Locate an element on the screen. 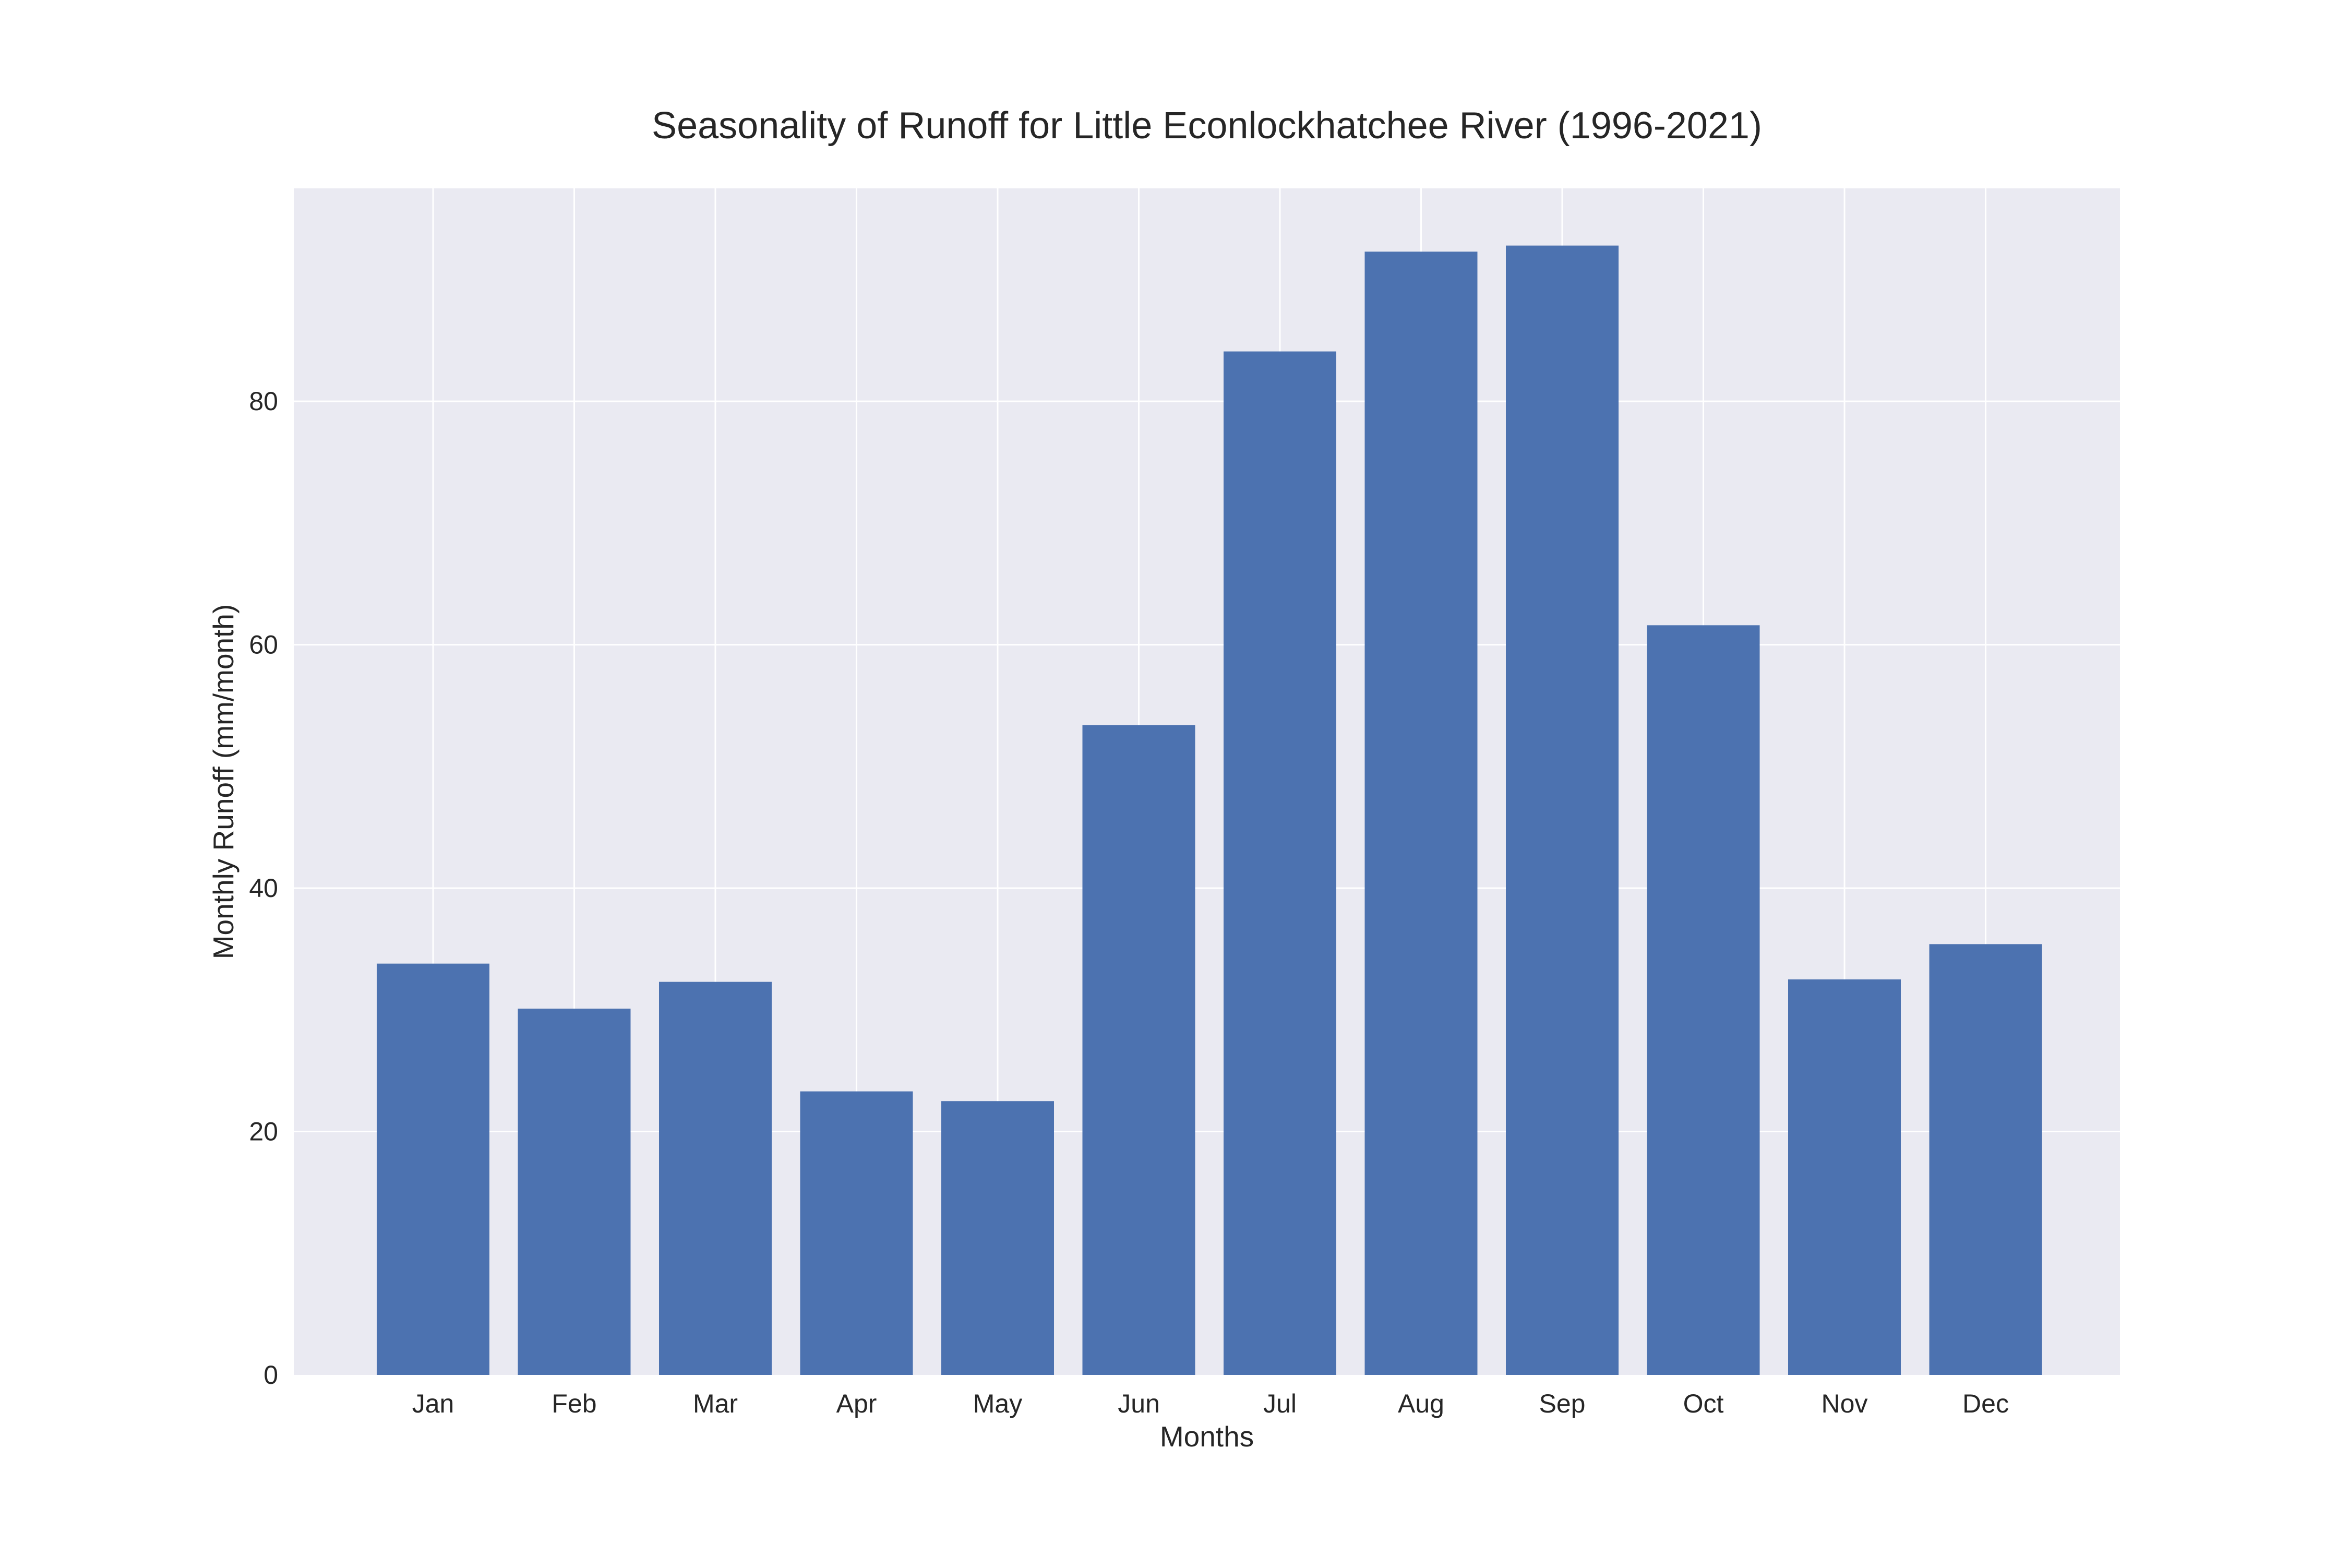  y-tick-labels: 0 20 40 60 80 is located at coordinates (263, 888).